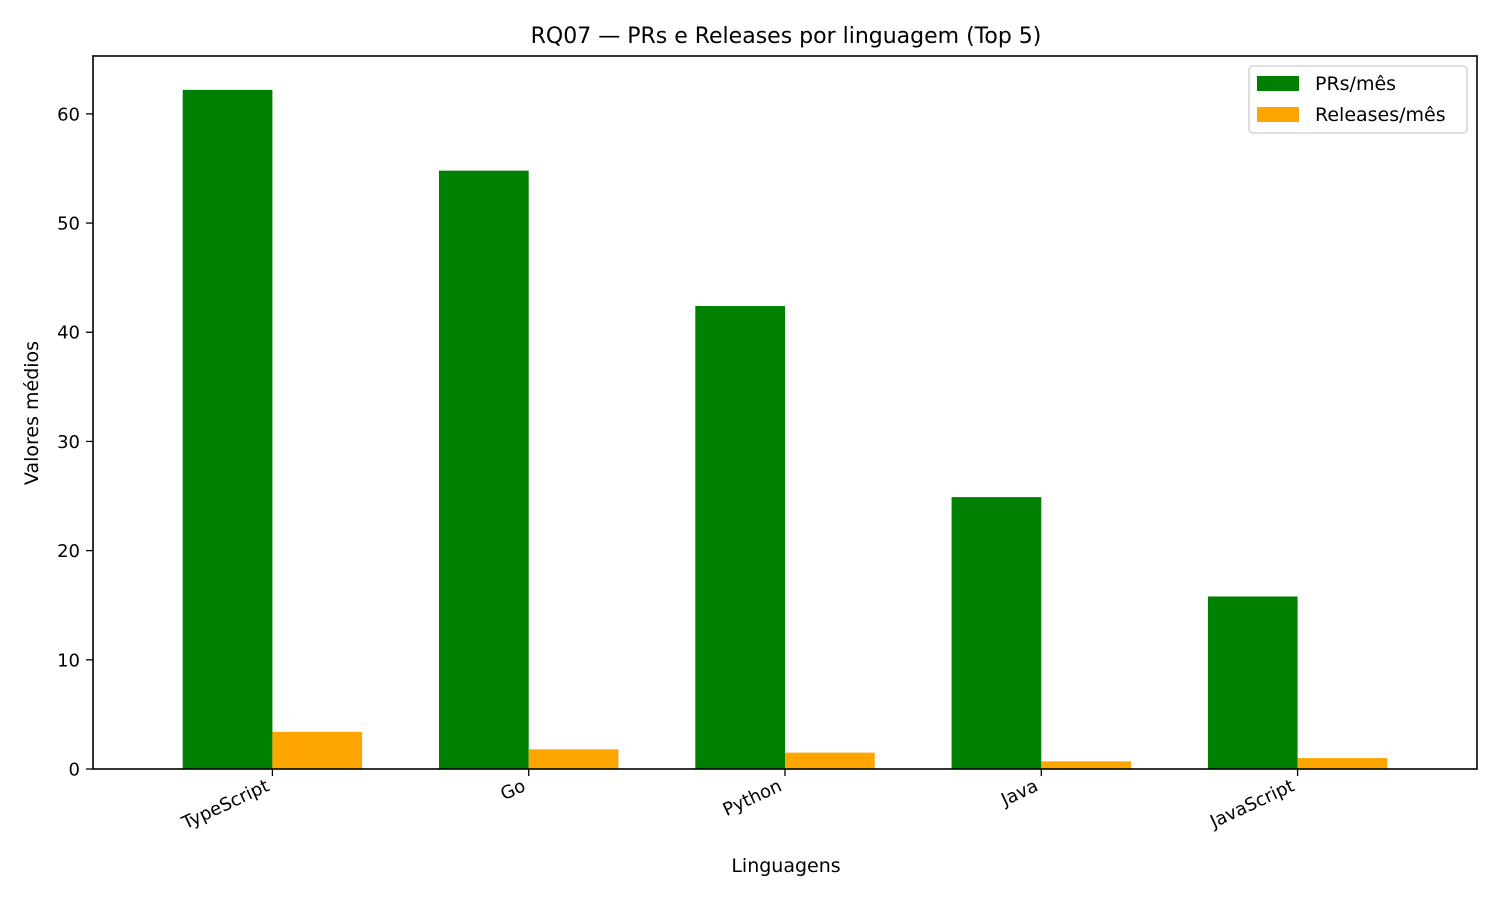  What do you see at coordinates (32, 413) in the screenshot?
I see `y-axis-label: Valores médios` at bounding box center [32, 413].